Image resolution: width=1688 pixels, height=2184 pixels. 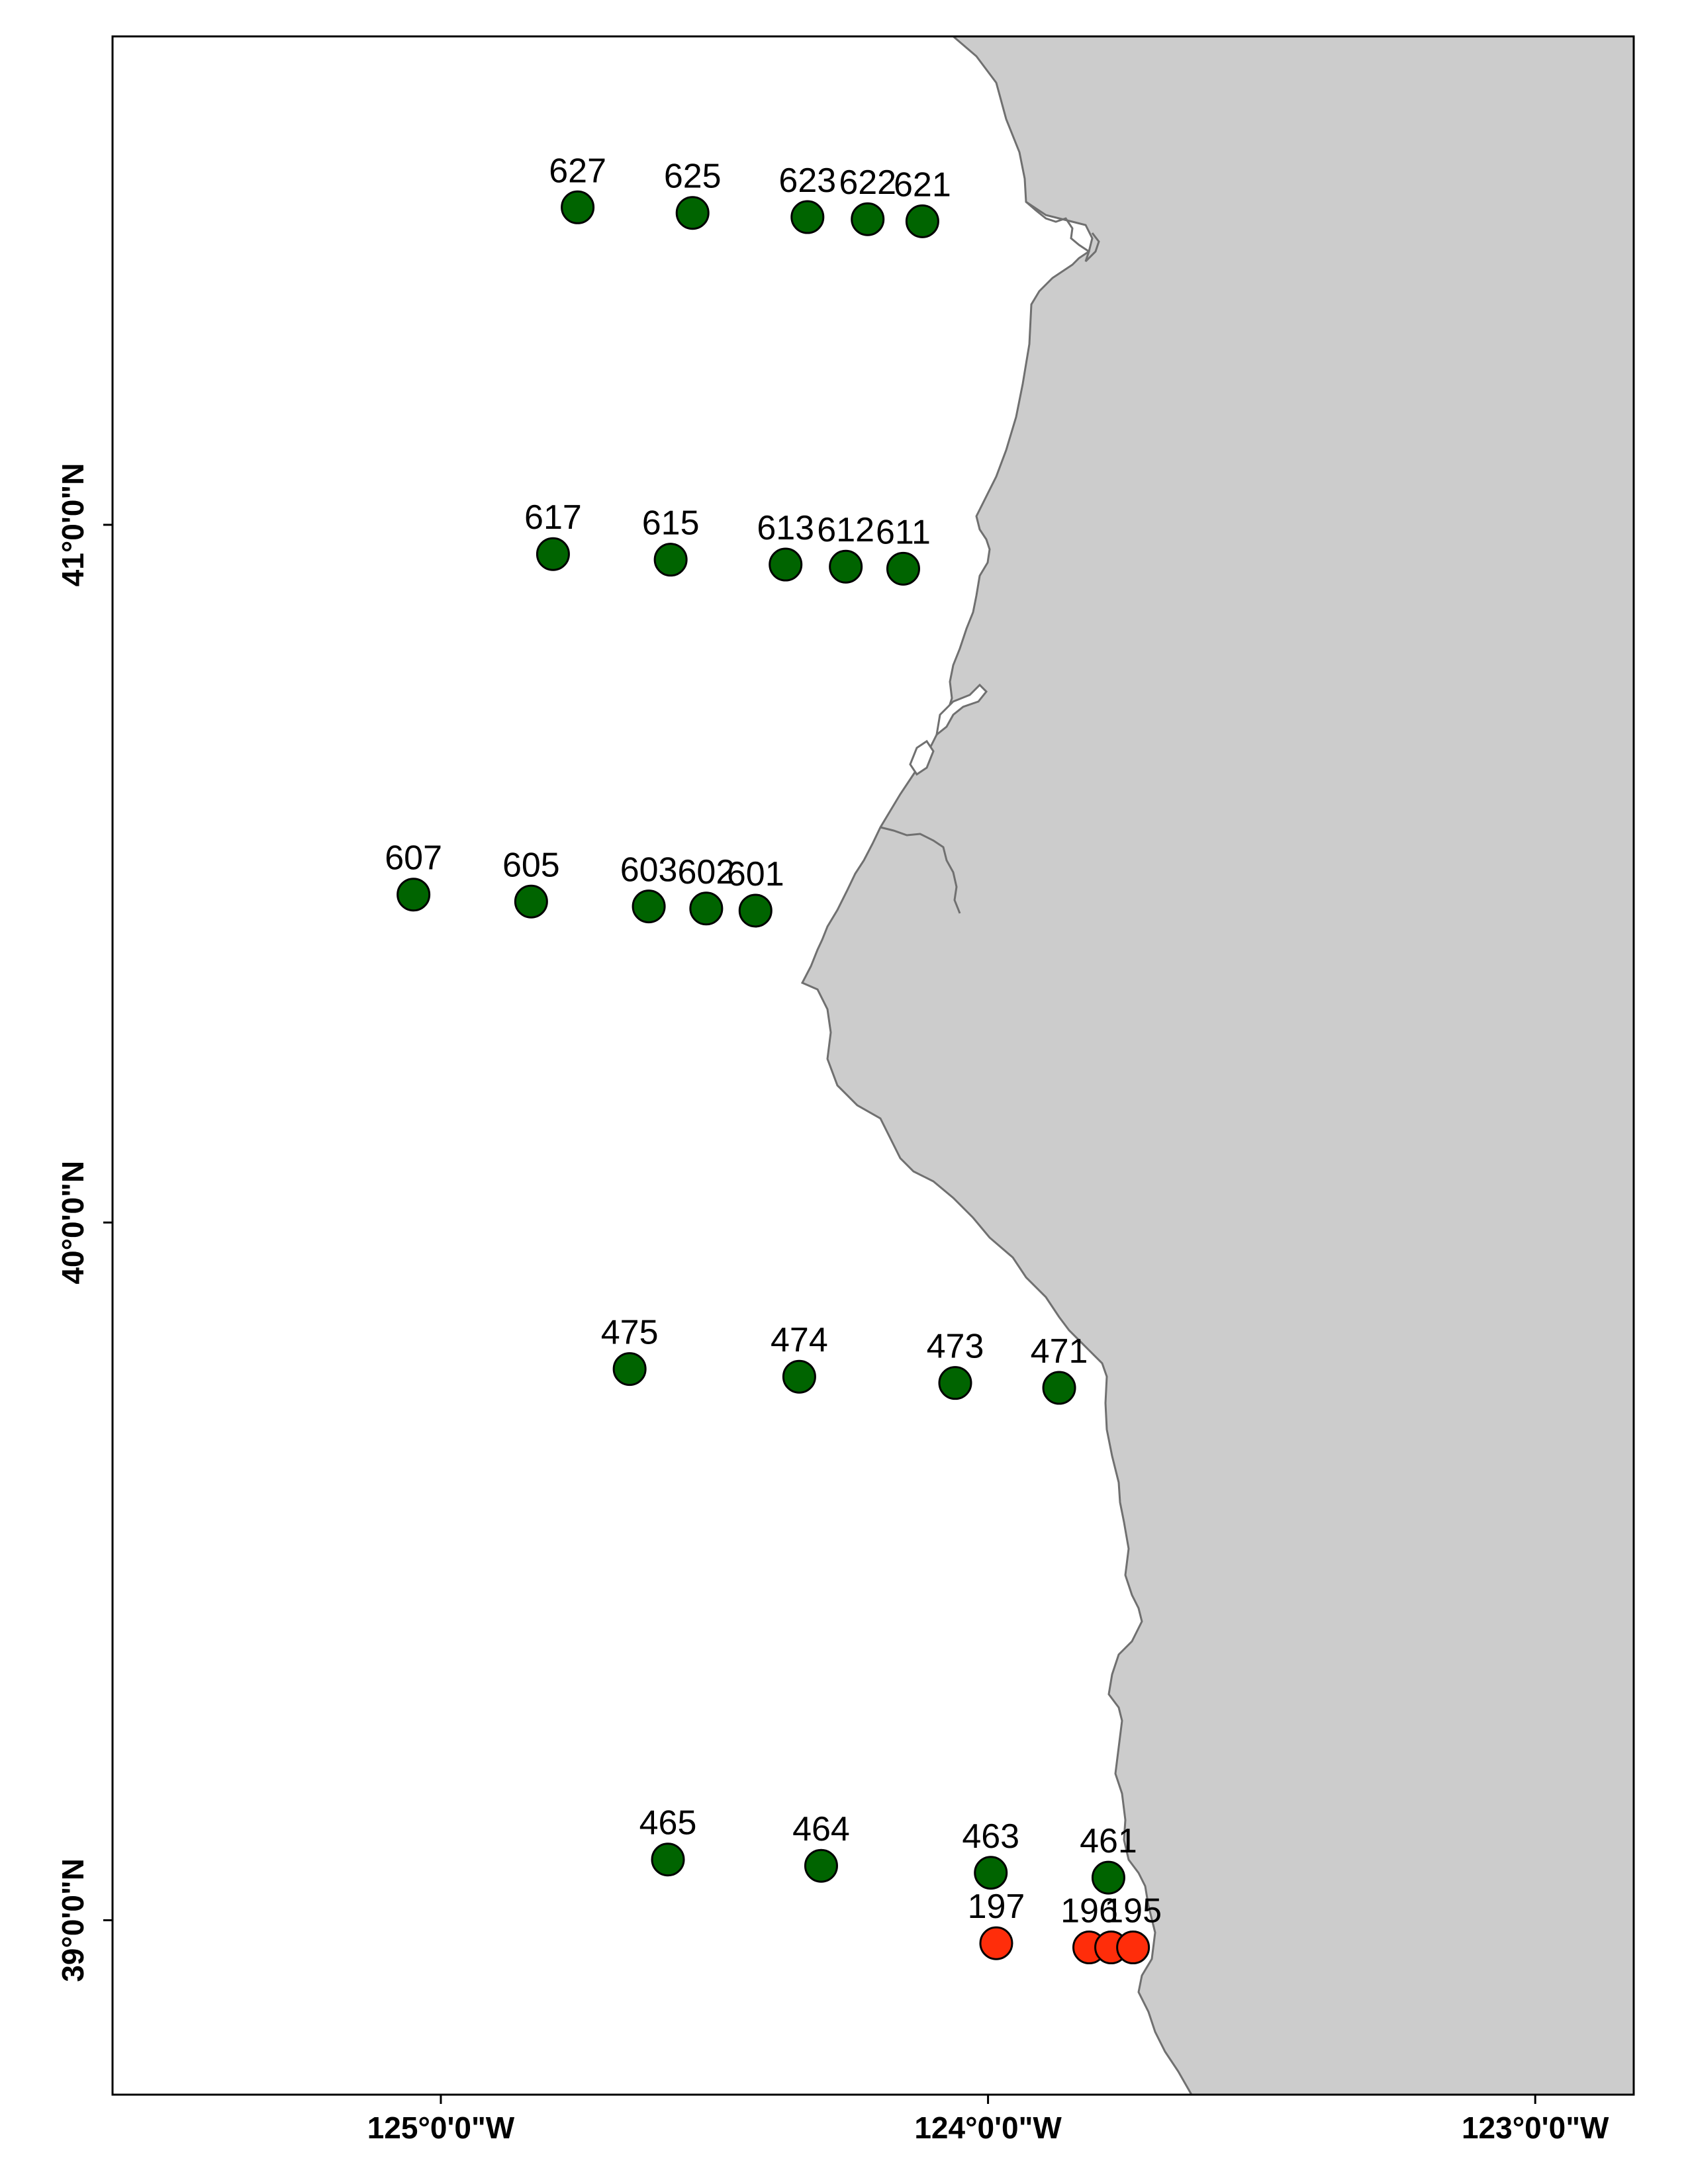 What do you see at coordinates (649, 870) in the screenshot?
I see `station-label: 603` at bounding box center [649, 870].